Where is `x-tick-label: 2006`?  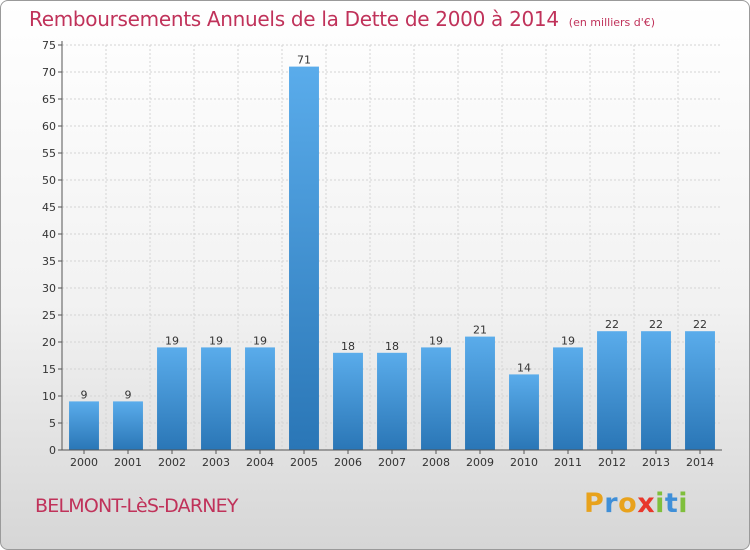 x-tick-label: 2006 is located at coordinates (348, 462).